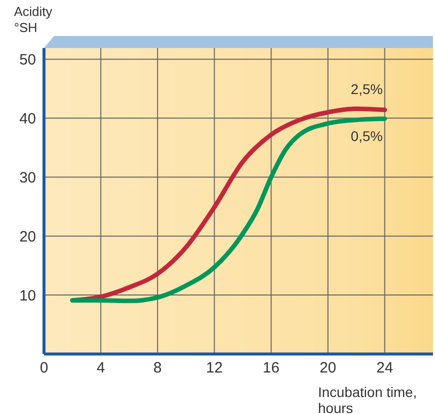 The height and width of the screenshot is (414, 435). What do you see at coordinates (27, 60) in the screenshot?
I see `y-tick-label: 50` at bounding box center [27, 60].